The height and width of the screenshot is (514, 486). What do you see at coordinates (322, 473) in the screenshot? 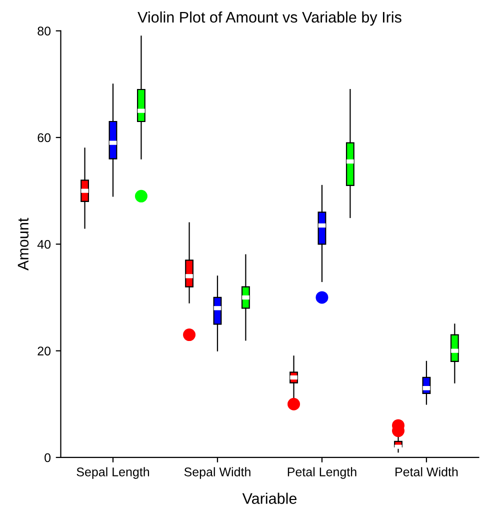
I see `x-tick-label: Petal Length` at bounding box center [322, 473].